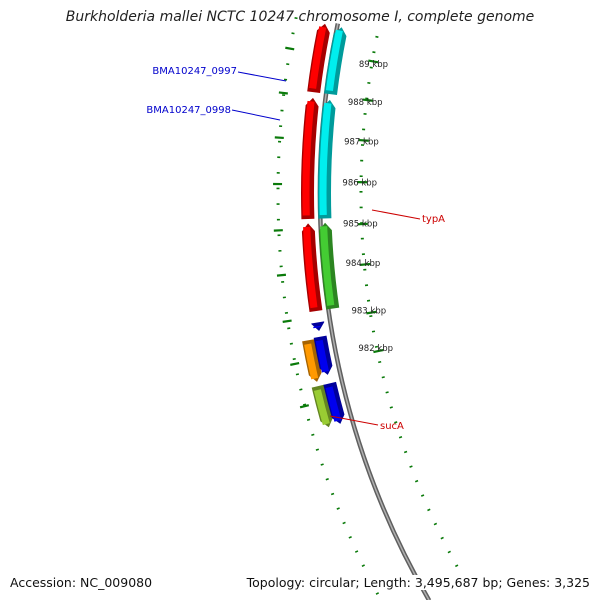 The width and height of the screenshot is (600, 600). What do you see at coordinates (81, 582) in the screenshot?
I see `accession-text: Accession: NC_009080` at bounding box center [81, 582].